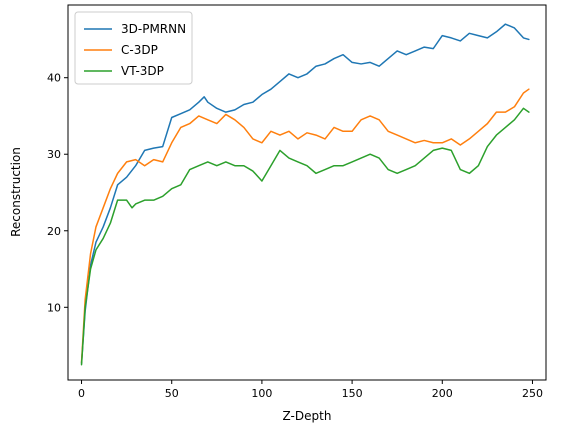 The width and height of the screenshot is (562, 432). Describe the element at coordinates (172, 393) in the screenshot. I see `x-tick-label: 50` at that location.